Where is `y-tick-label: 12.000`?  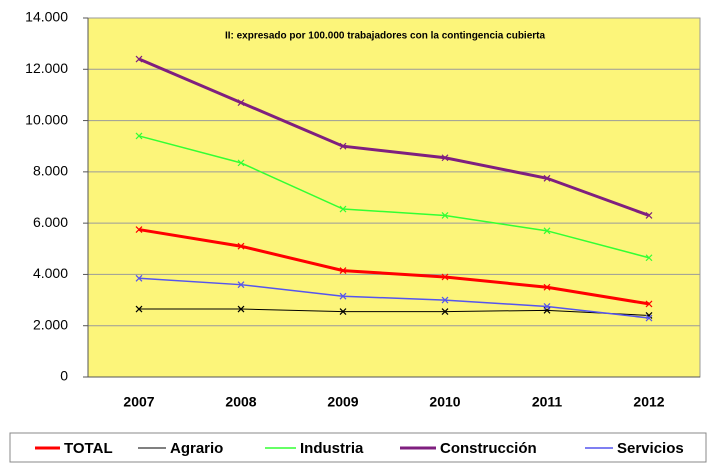
y-tick-label: 12.000 is located at coordinates (46, 68).